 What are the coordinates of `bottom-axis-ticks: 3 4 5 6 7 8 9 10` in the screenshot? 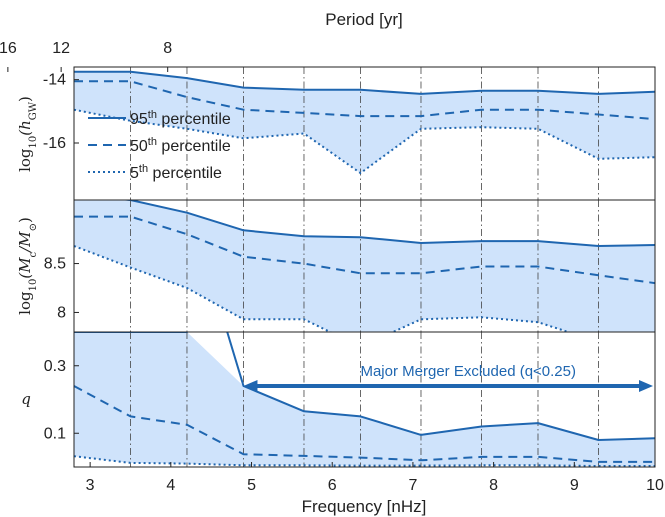 It's located at (375, 478).